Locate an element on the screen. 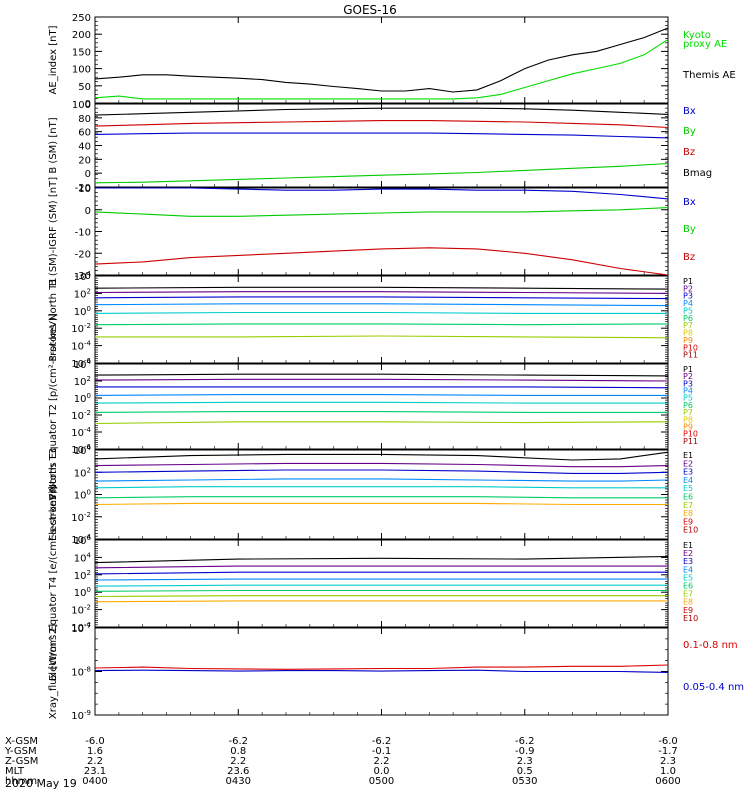 The image size is (750, 800). x-tick-label: 0.5 is located at coordinates (525, 771).